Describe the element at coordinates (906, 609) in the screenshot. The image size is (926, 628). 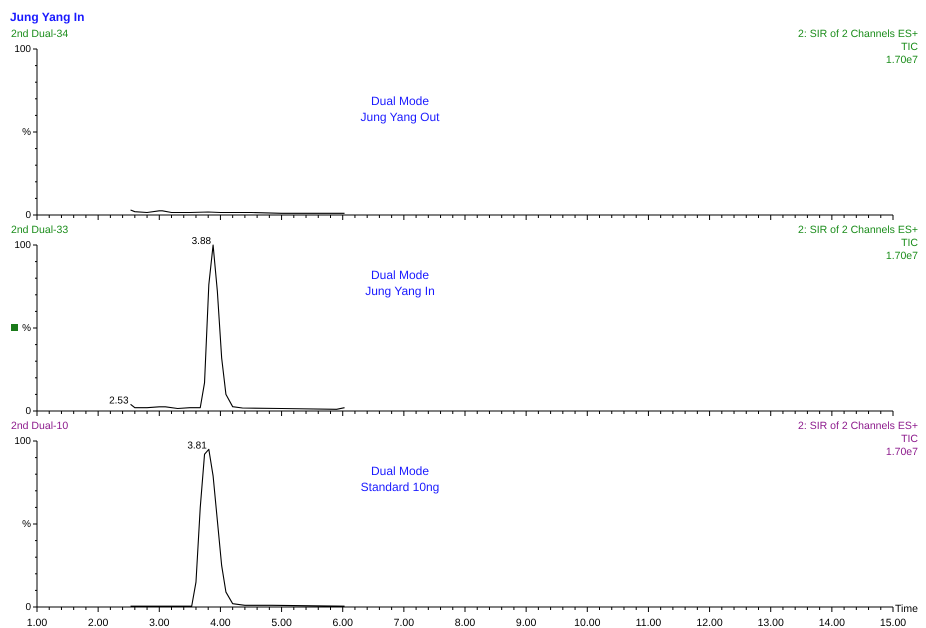
I see `x-axis-title: Time` at that location.